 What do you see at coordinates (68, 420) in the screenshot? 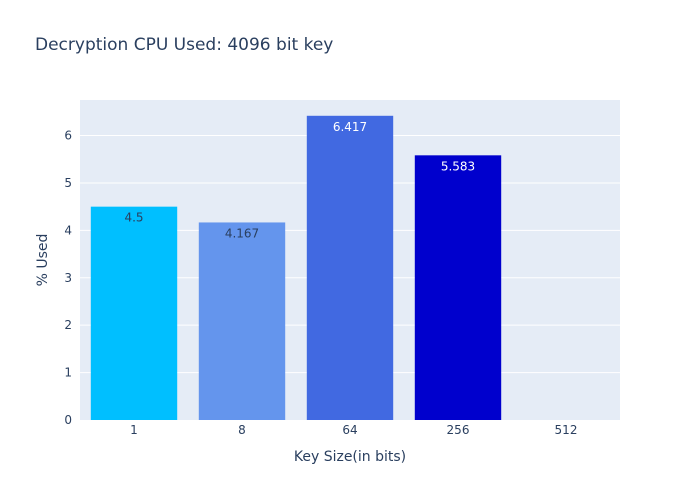
I see `y-tick-label: 0` at bounding box center [68, 420].